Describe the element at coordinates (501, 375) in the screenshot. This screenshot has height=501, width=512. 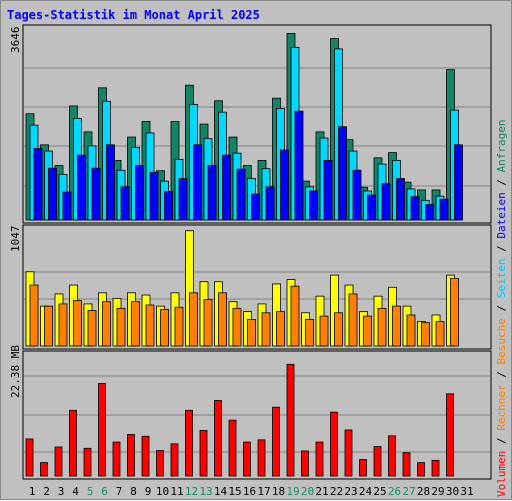
I see `legend-part-3: /` at that location.